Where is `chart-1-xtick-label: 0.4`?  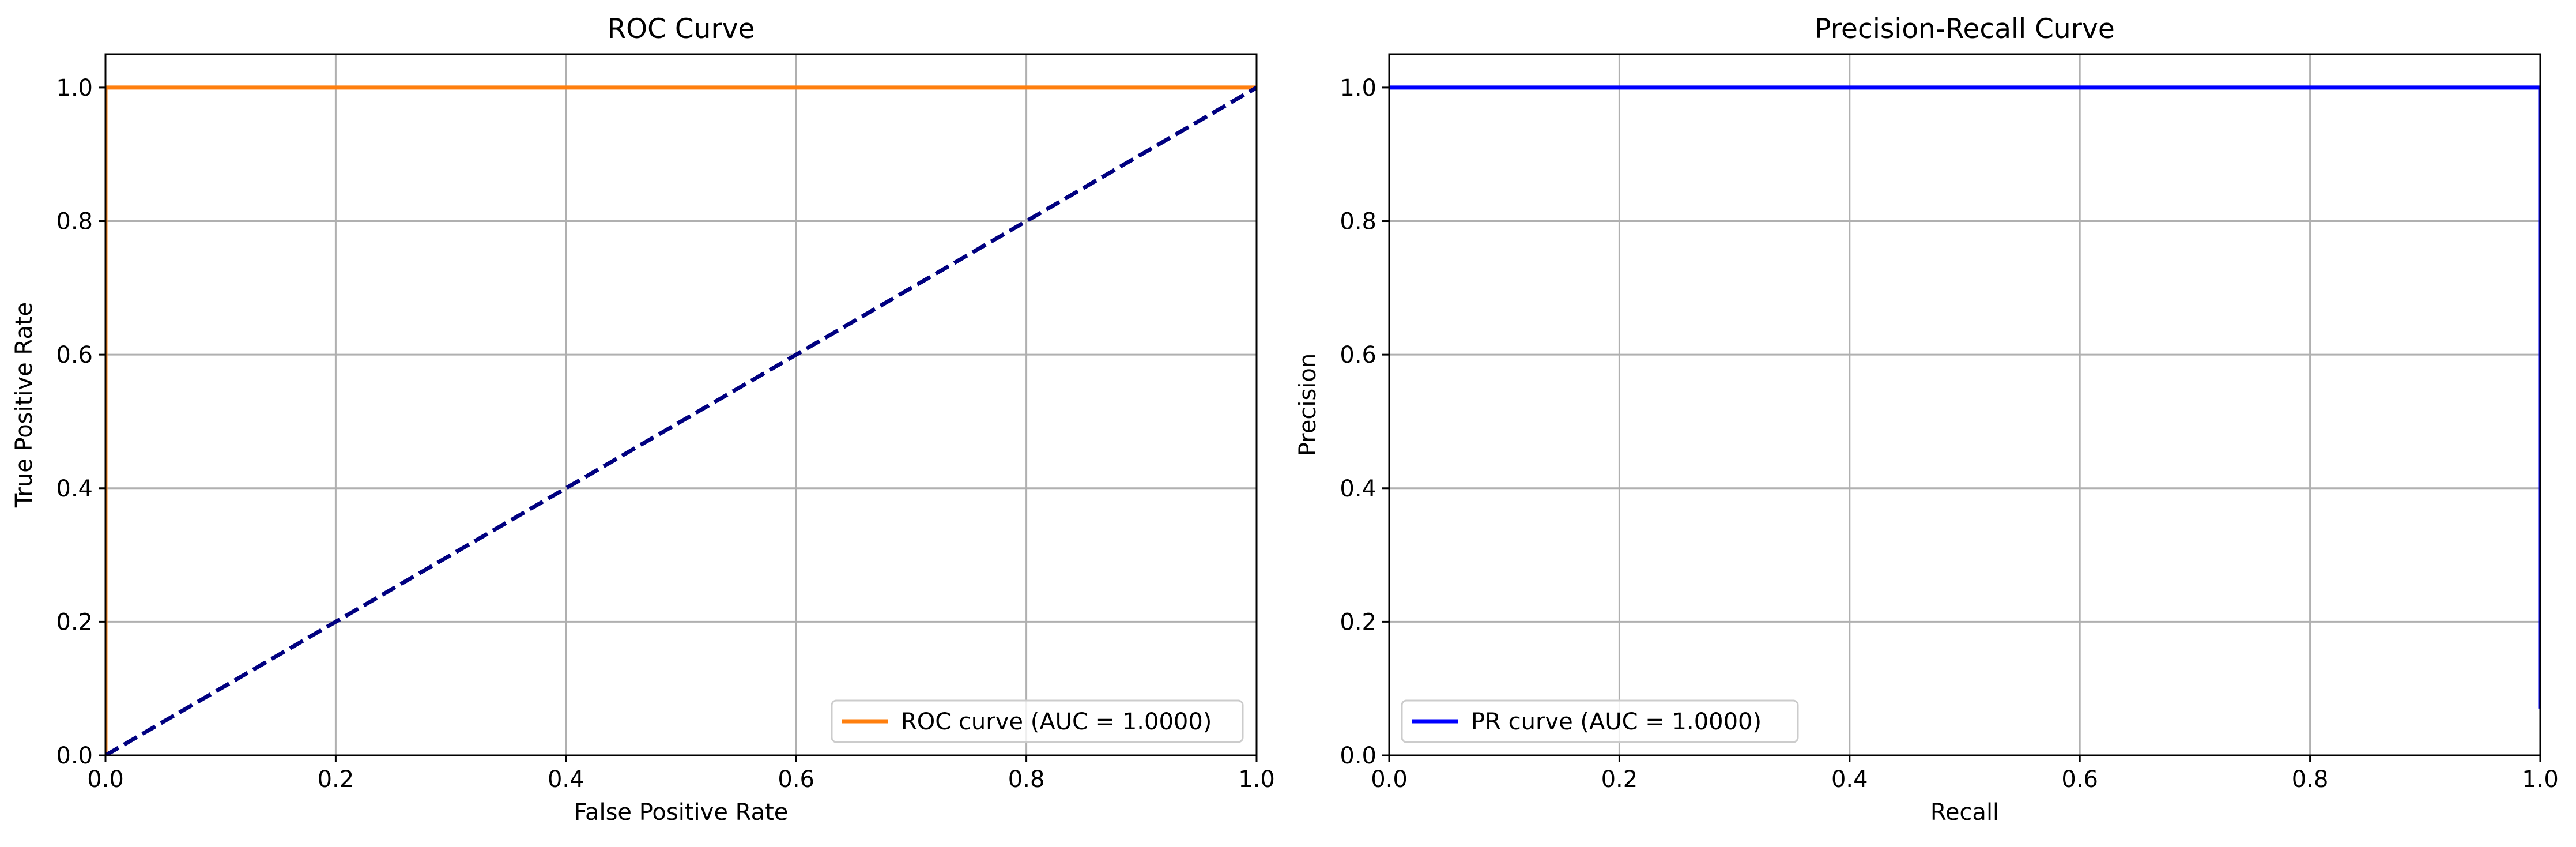
chart-1-xtick-label: 0.4 is located at coordinates (566, 779).